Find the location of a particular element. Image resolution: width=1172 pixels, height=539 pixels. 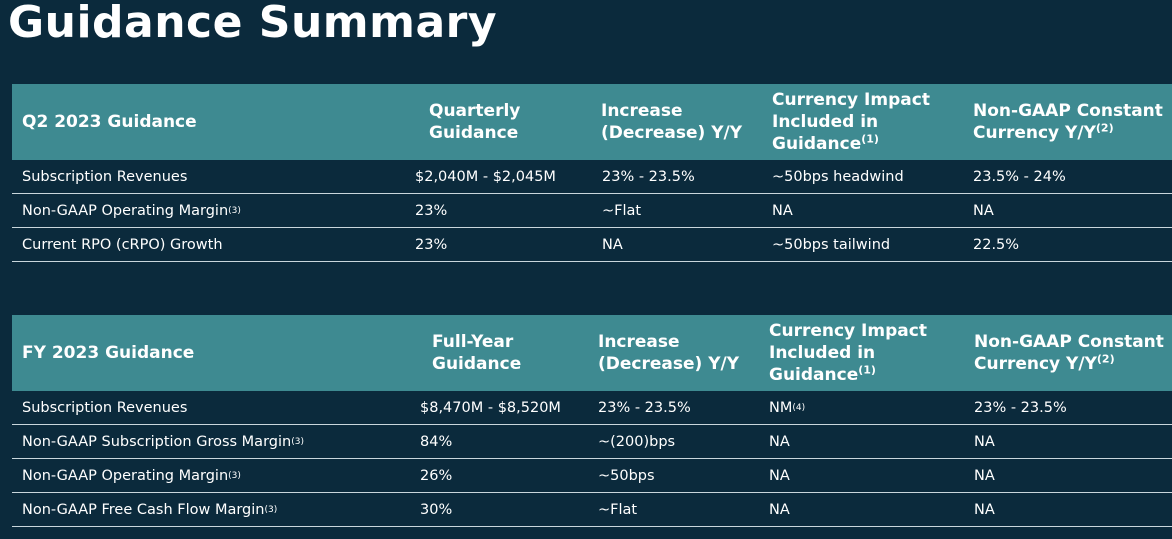

row-change: NA is located at coordinates (612, 244).